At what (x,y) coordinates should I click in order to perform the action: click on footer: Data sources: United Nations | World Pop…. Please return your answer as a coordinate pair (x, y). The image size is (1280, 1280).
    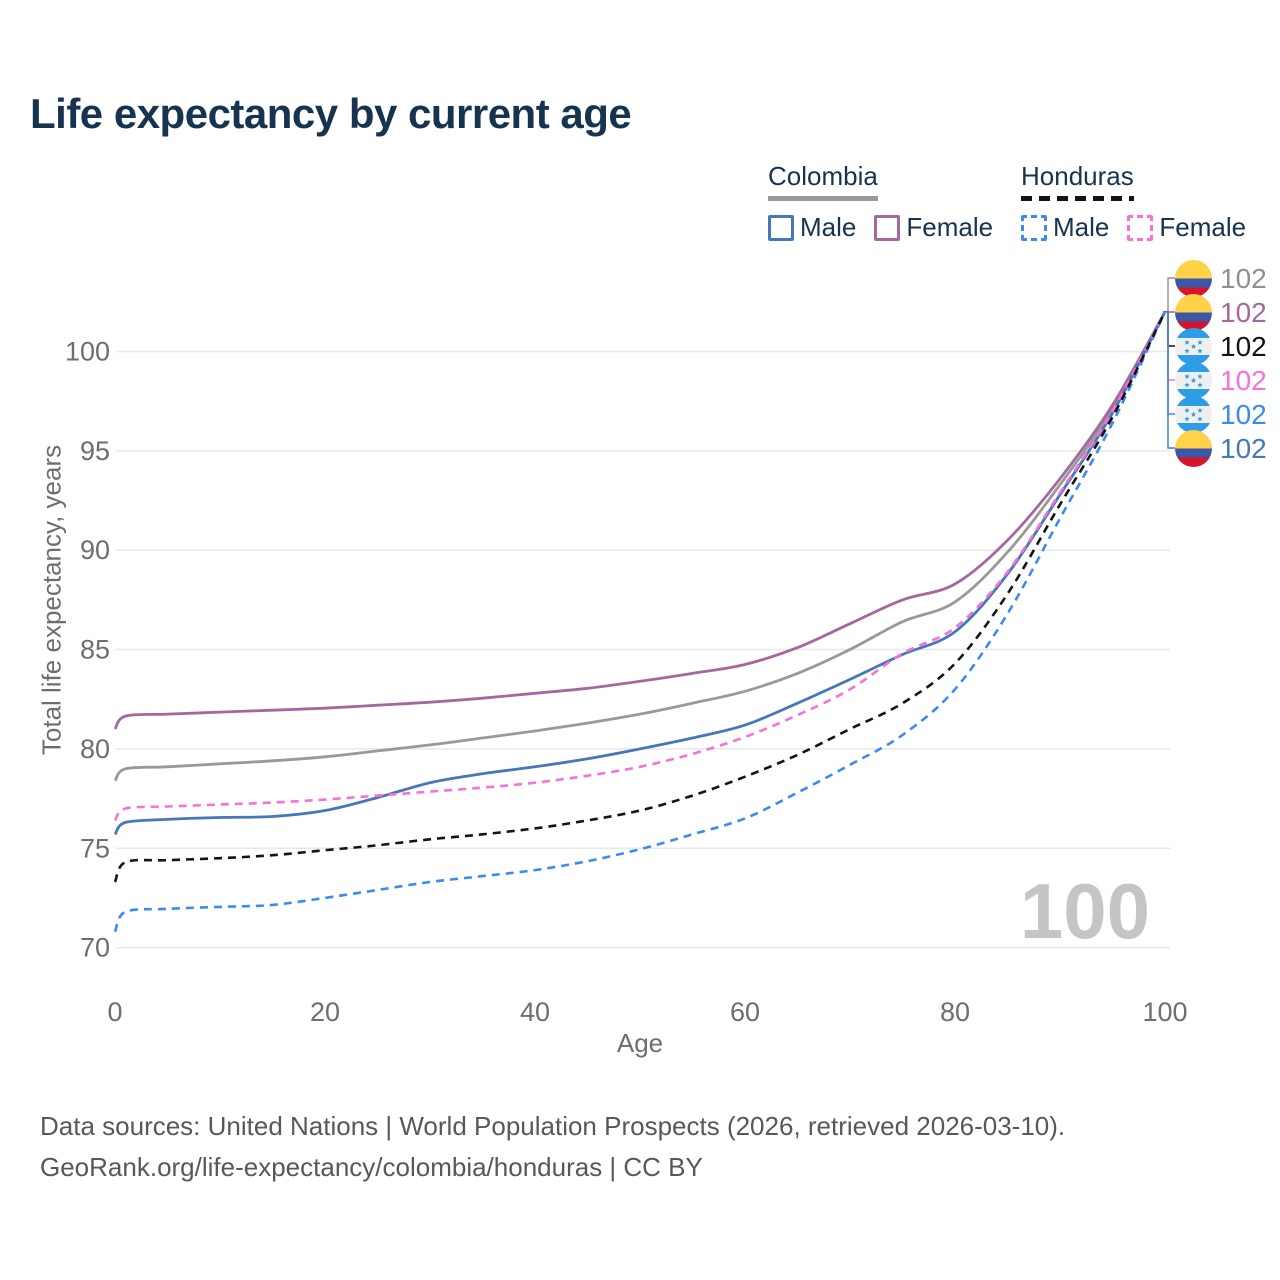
    Looking at the image, I should click on (552, 1147).